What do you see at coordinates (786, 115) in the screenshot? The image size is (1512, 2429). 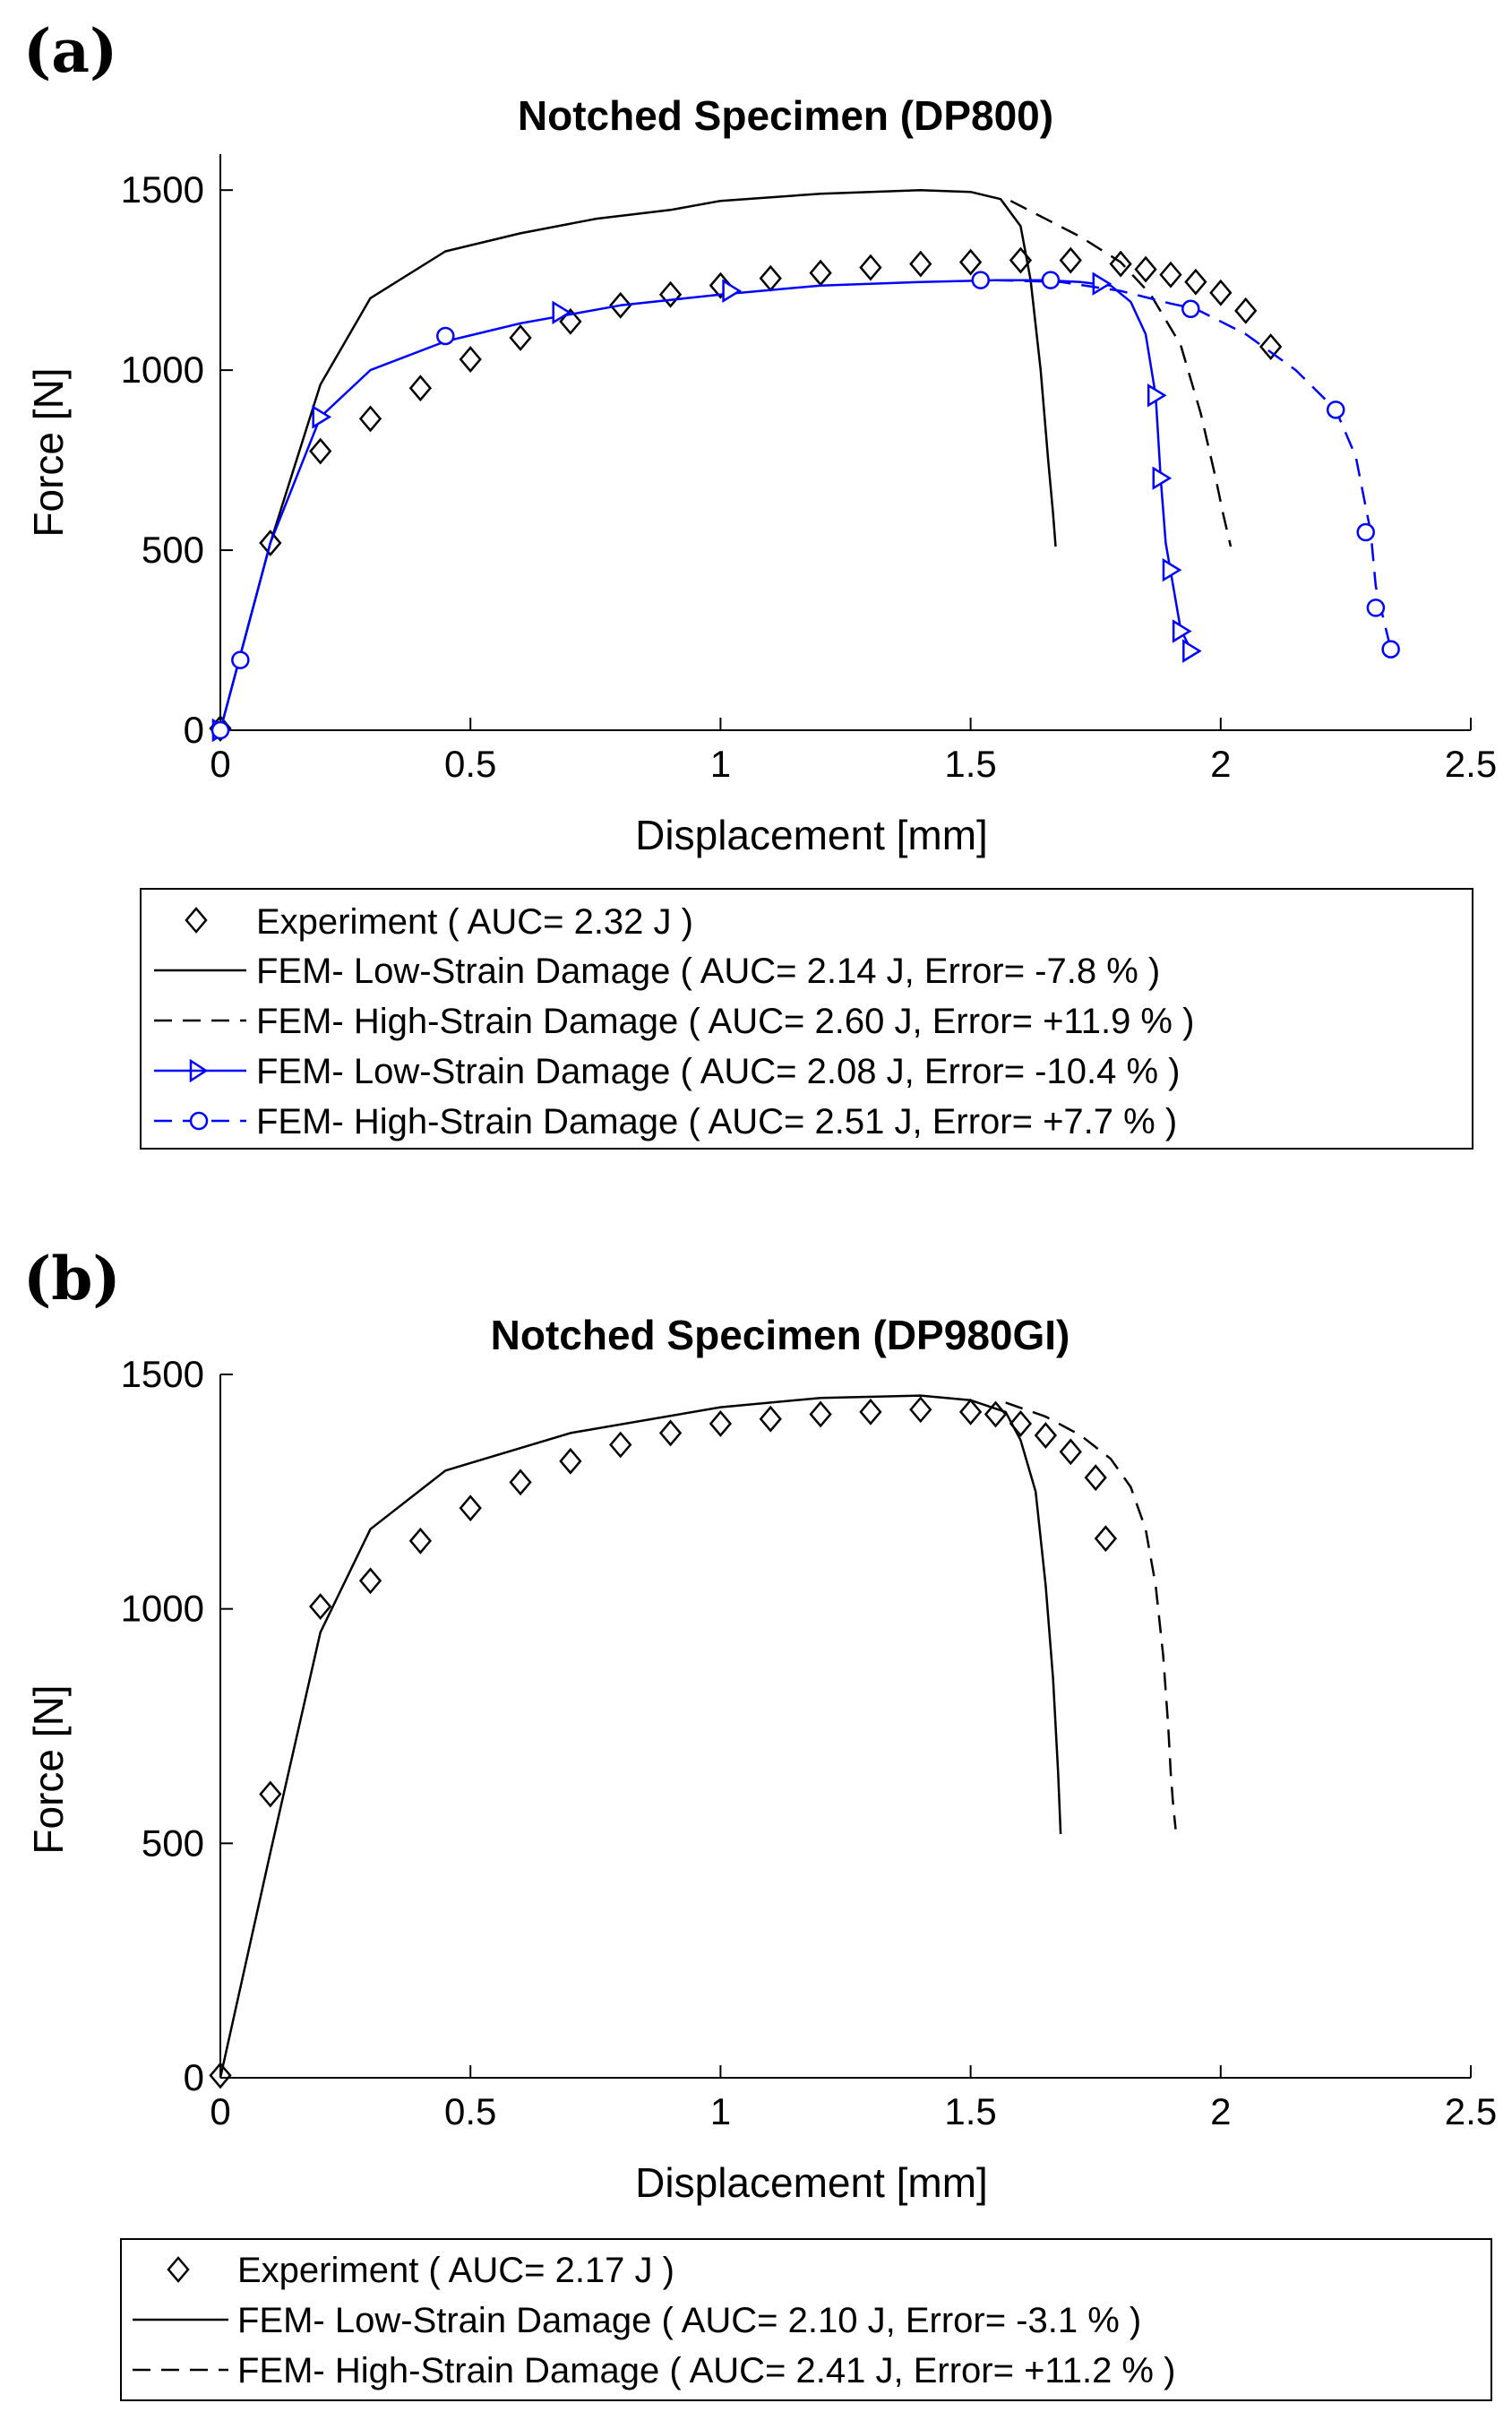 I see `chart-a-title: Notched Specimen (DP800)` at bounding box center [786, 115].